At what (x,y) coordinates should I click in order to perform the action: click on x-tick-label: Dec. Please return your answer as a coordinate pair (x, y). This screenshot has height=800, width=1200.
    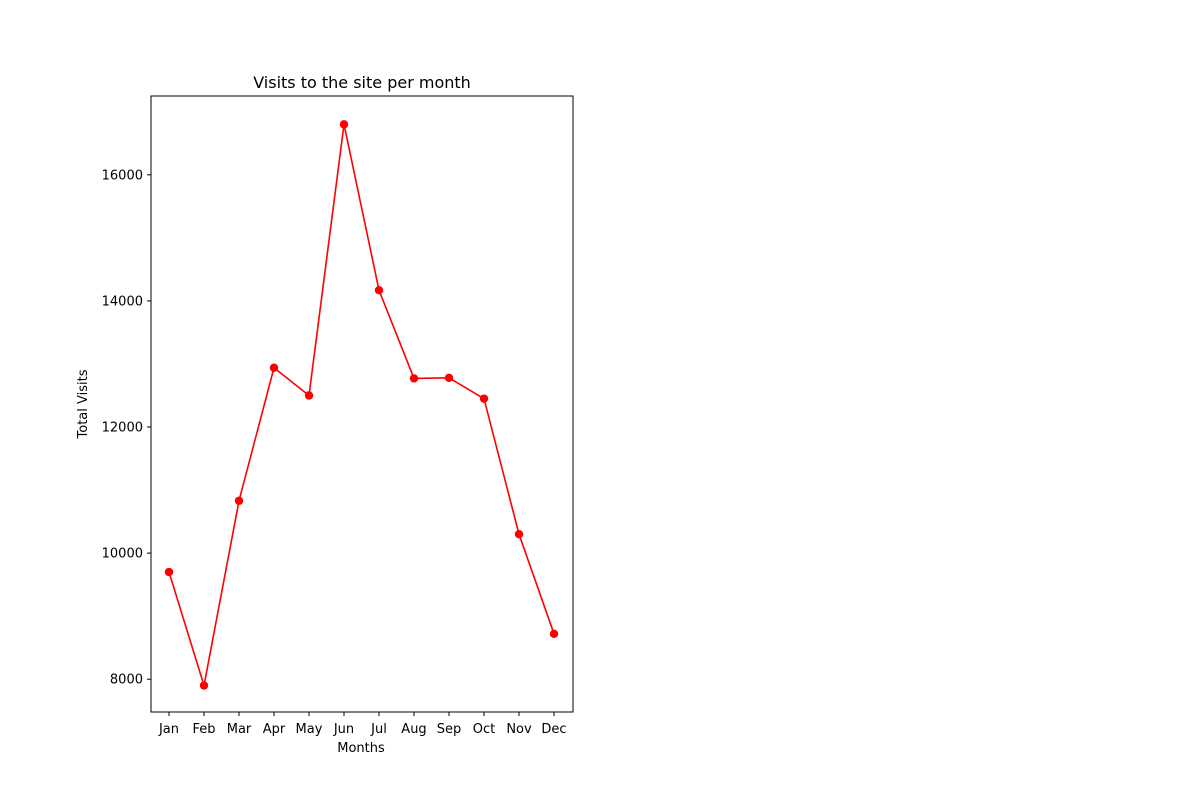
    Looking at the image, I should click on (553, 729).